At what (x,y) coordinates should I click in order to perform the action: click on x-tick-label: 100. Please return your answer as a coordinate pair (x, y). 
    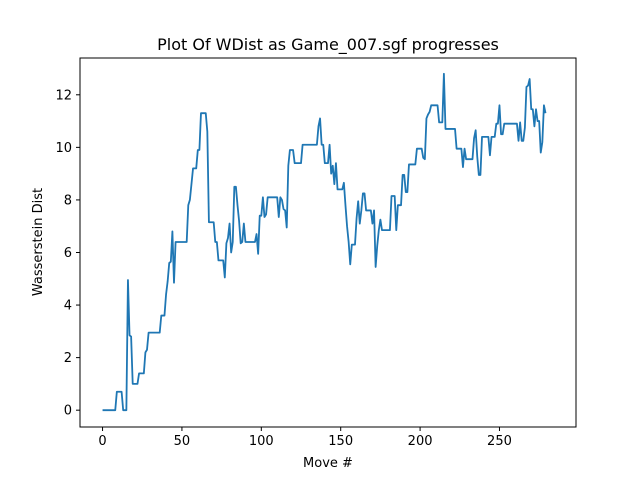
    Looking at the image, I should click on (261, 441).